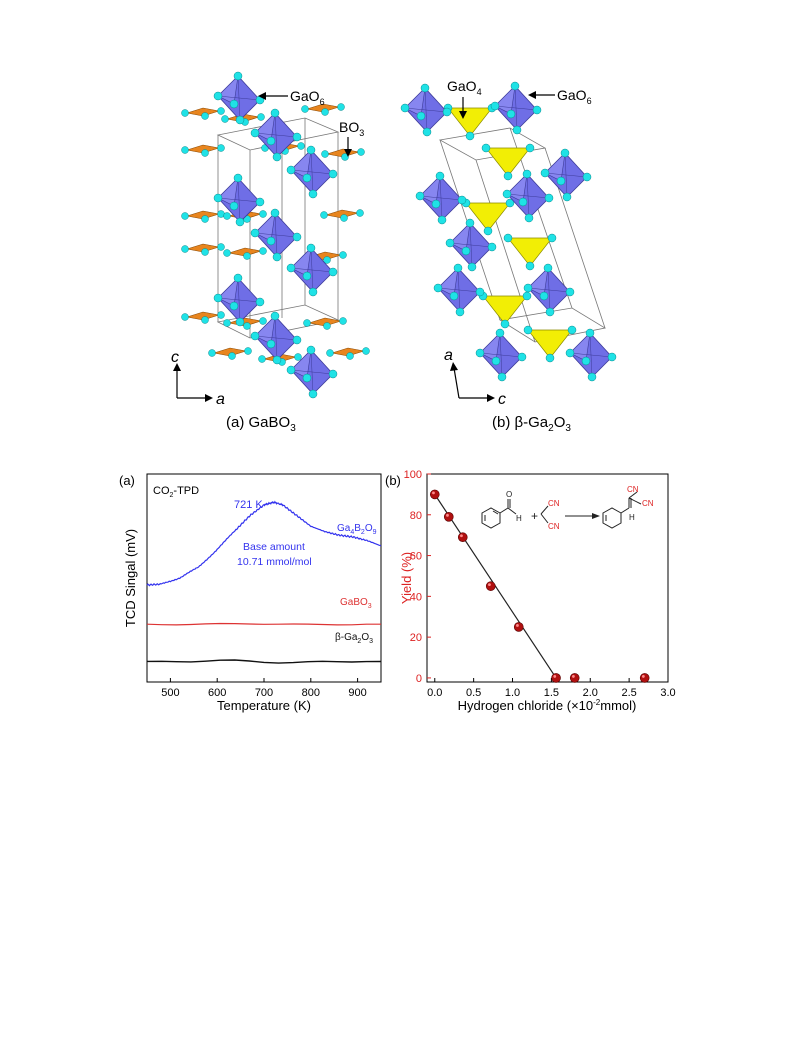 The image size is (793, 1057). What do you see at coordinates (534, 516) in the screenshot?
I see `reaction-plus: +` at bounding box center [534, 516].